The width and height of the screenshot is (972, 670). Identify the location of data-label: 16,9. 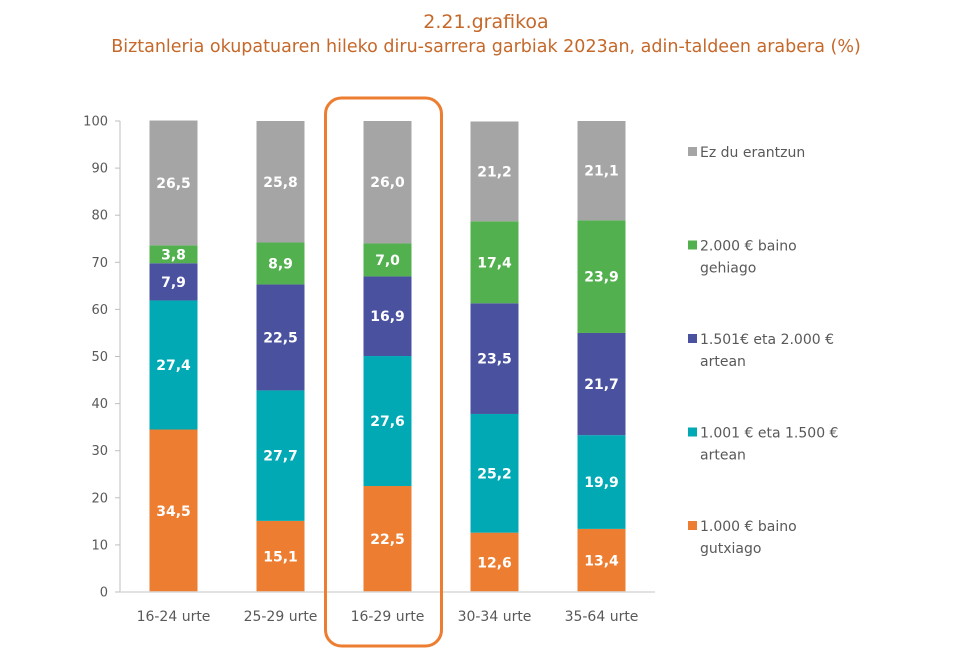
(387, 317).